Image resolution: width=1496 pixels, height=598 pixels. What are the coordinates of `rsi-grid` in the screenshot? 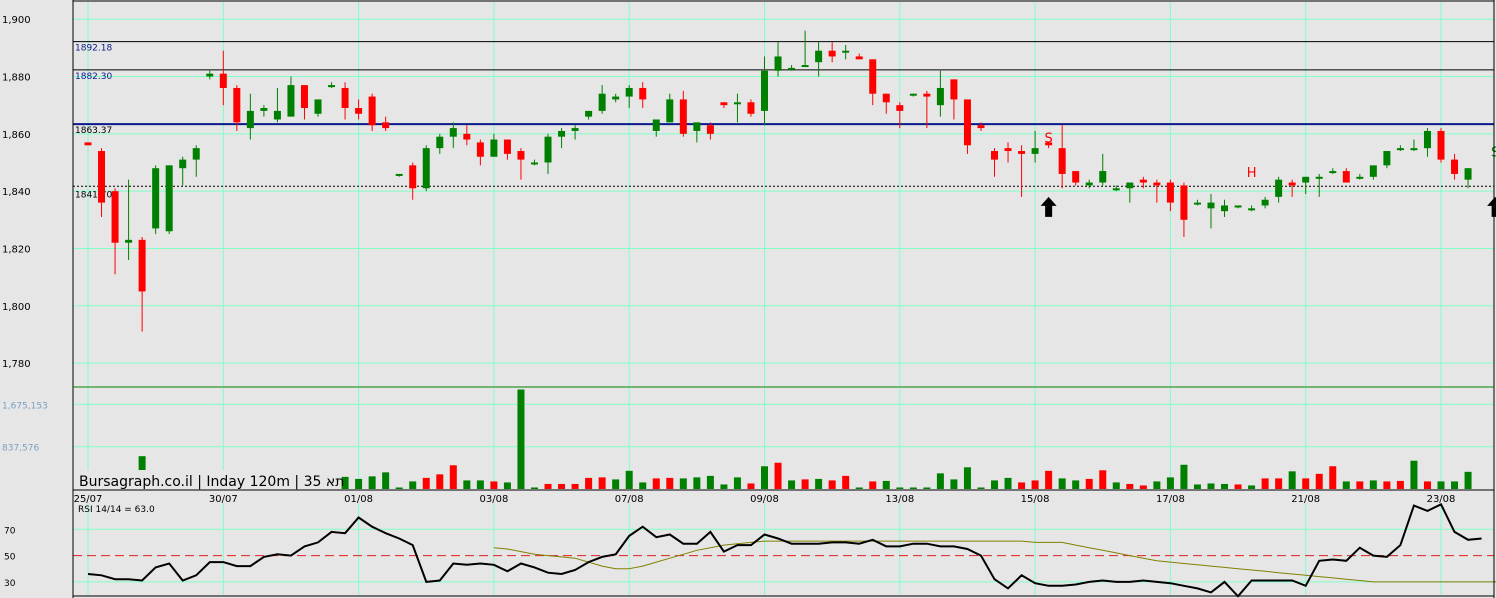 It's located at (783, 549).